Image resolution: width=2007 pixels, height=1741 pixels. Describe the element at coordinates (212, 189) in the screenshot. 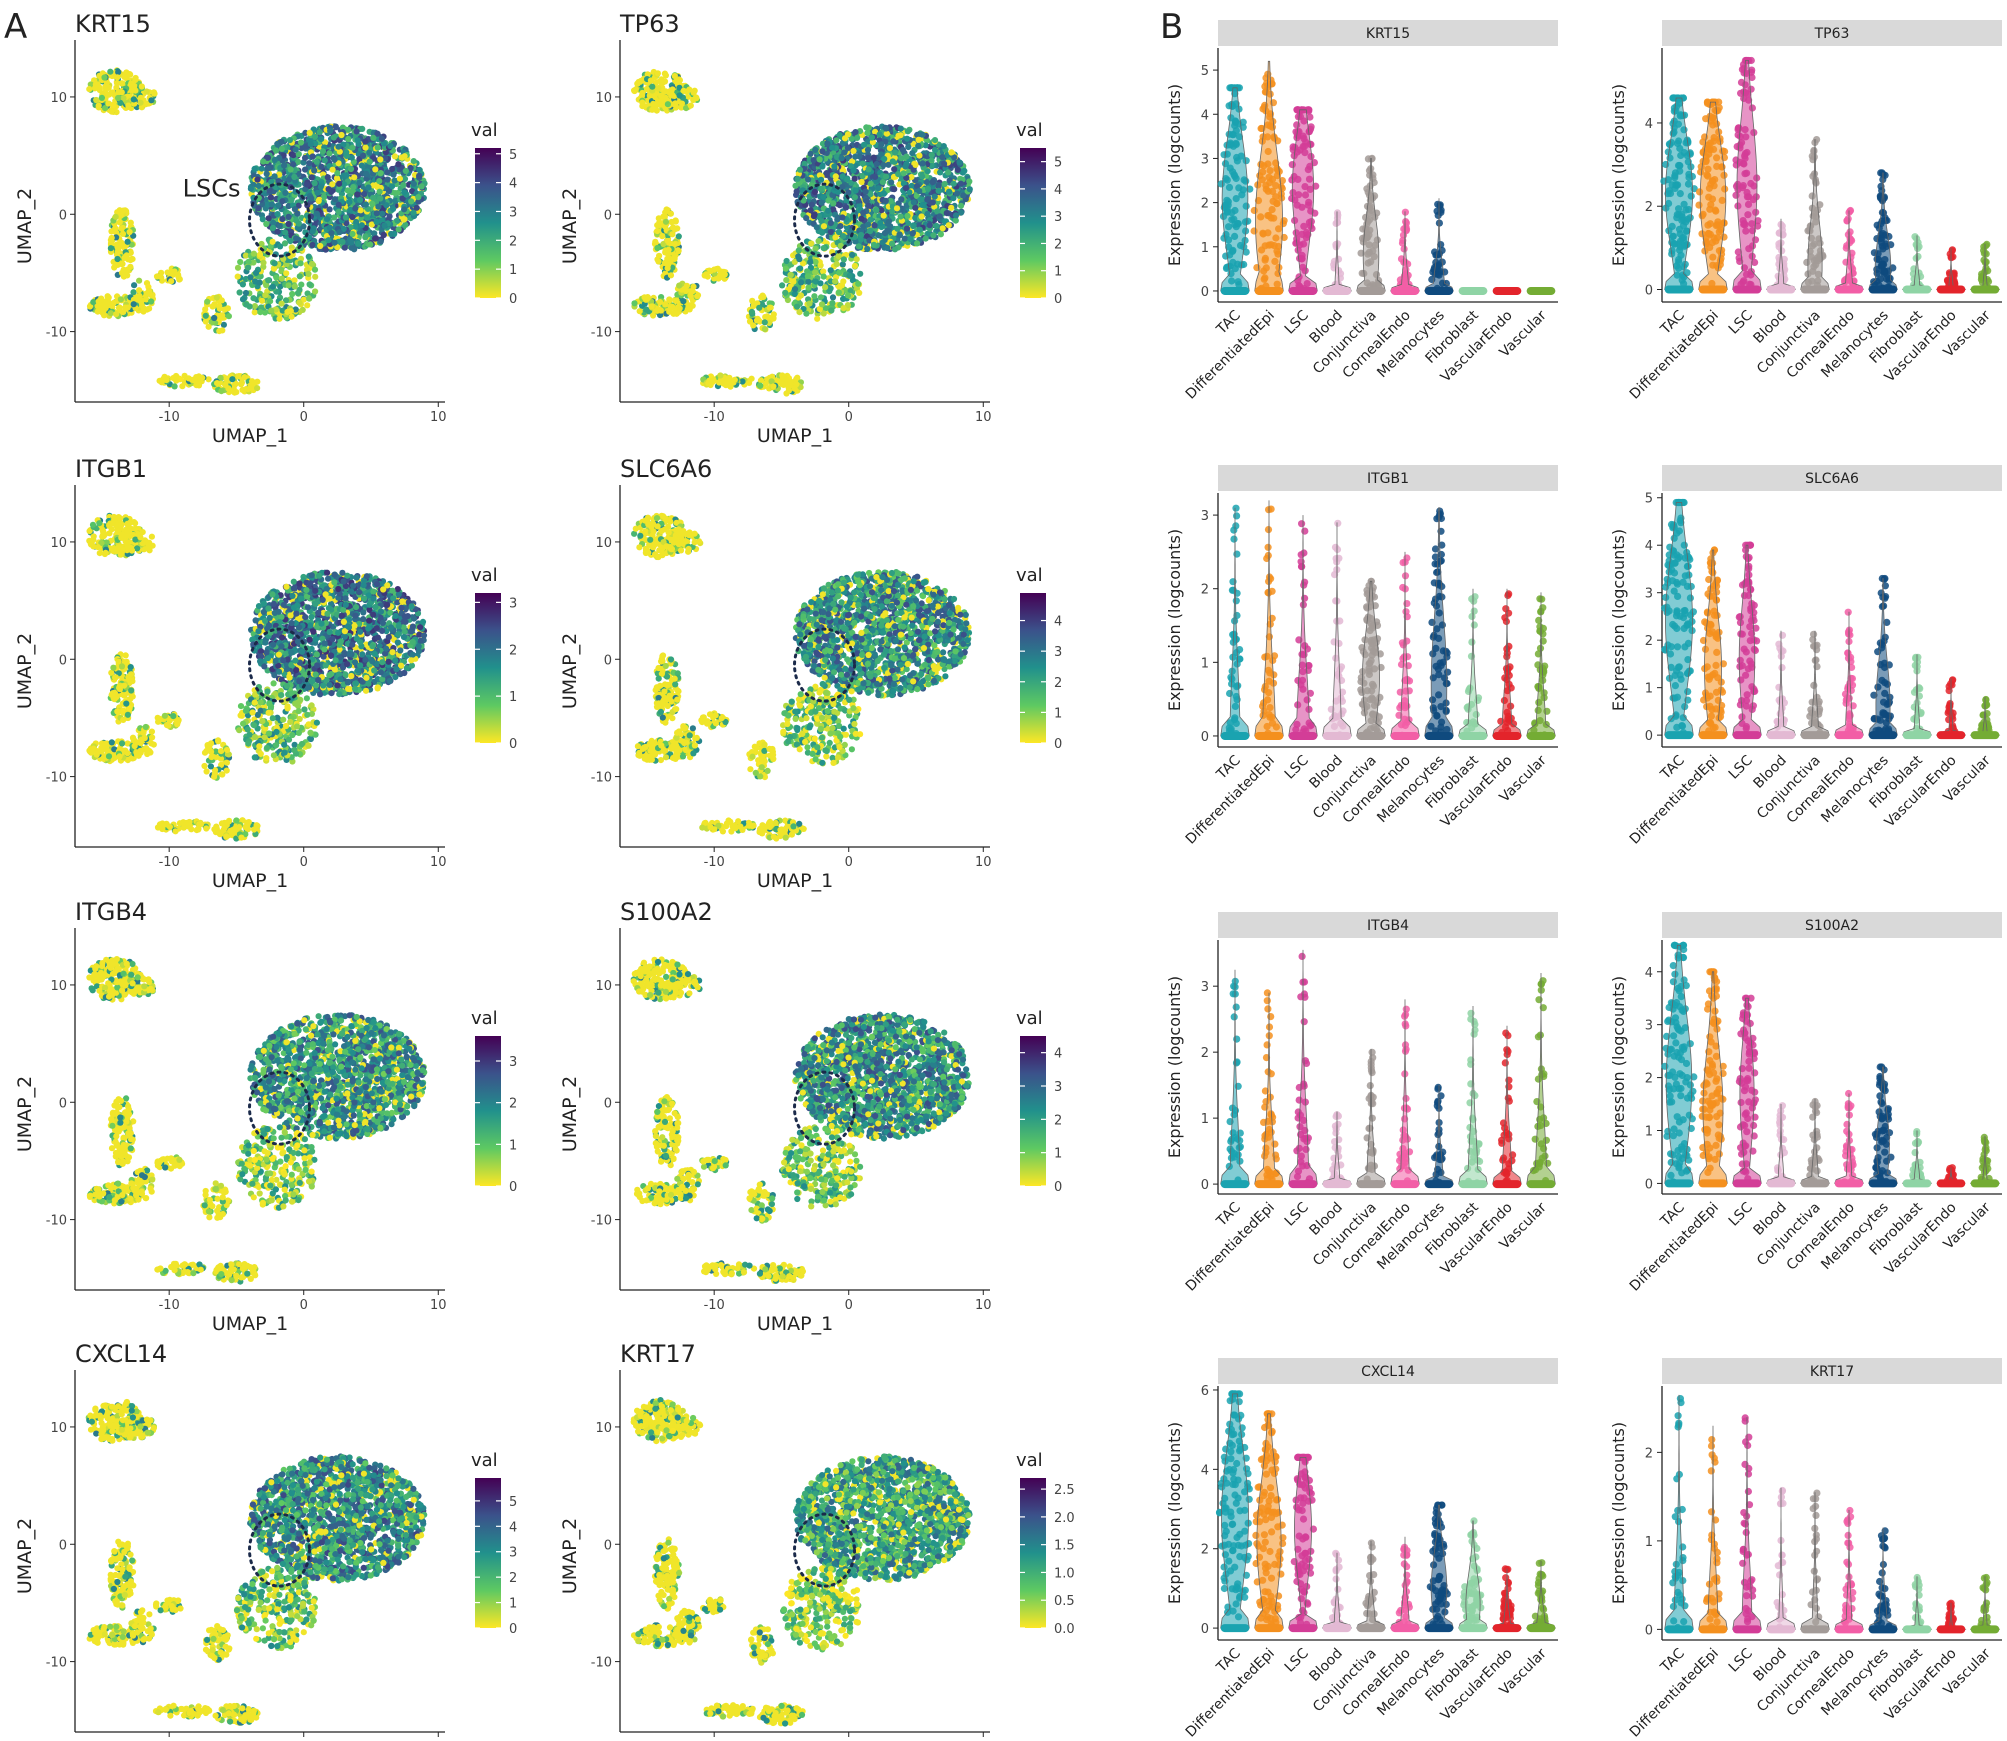

I see `lsc-annotation: LSCs` at that location.